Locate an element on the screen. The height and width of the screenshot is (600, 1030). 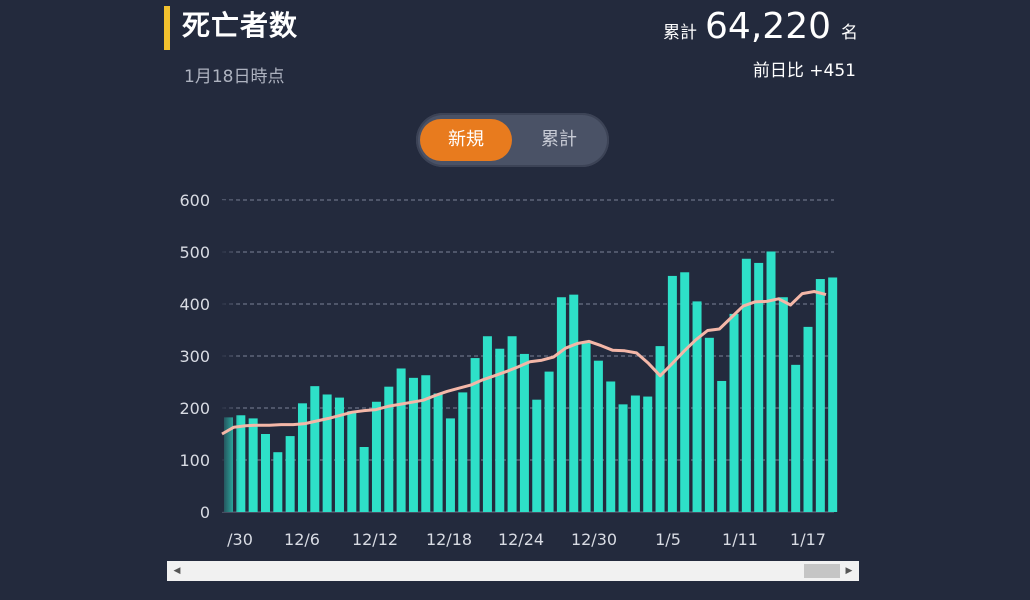
y-tick-label: 600 is located at coordinates (194, 200).